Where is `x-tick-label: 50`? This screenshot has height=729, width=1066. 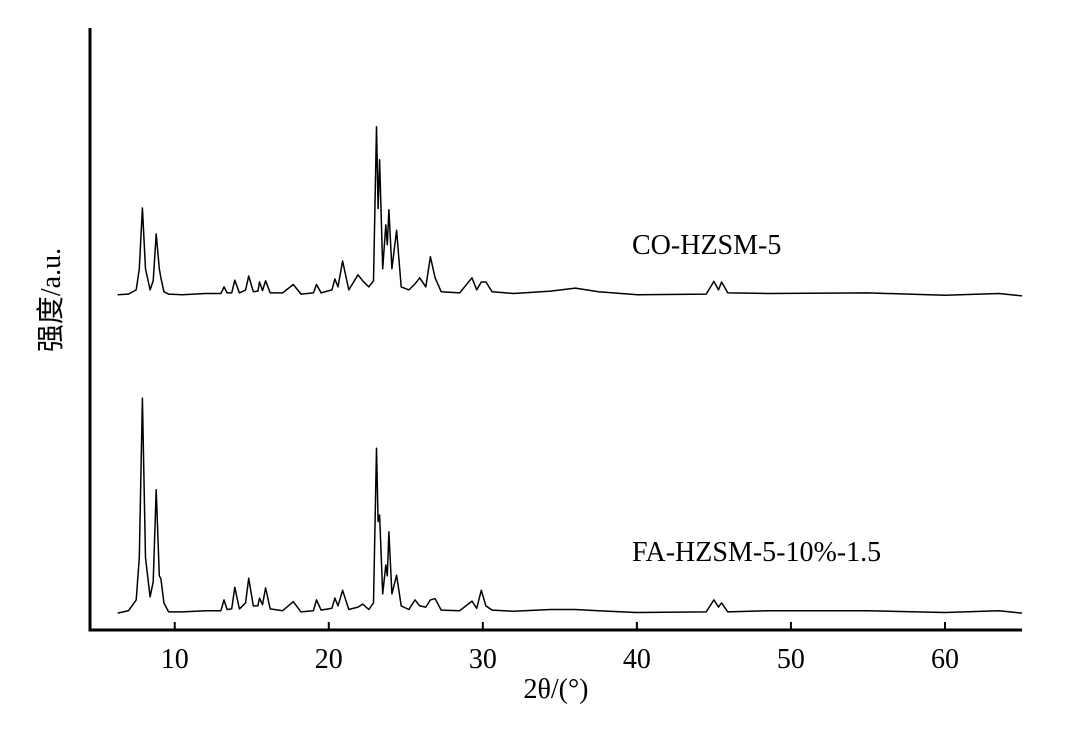
x-tick-label: 50 is located at coordinates (791, 659).